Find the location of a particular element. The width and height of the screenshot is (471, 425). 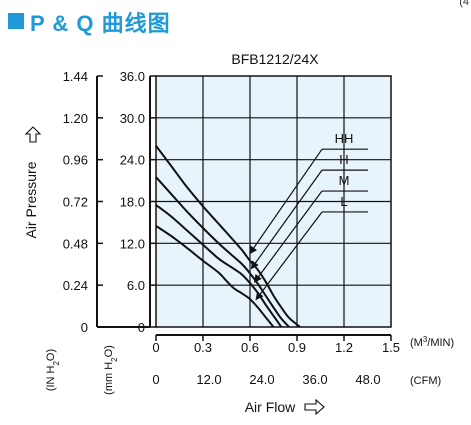

x-secondary-unit: (CFM) is located at coordinates (425, 381).